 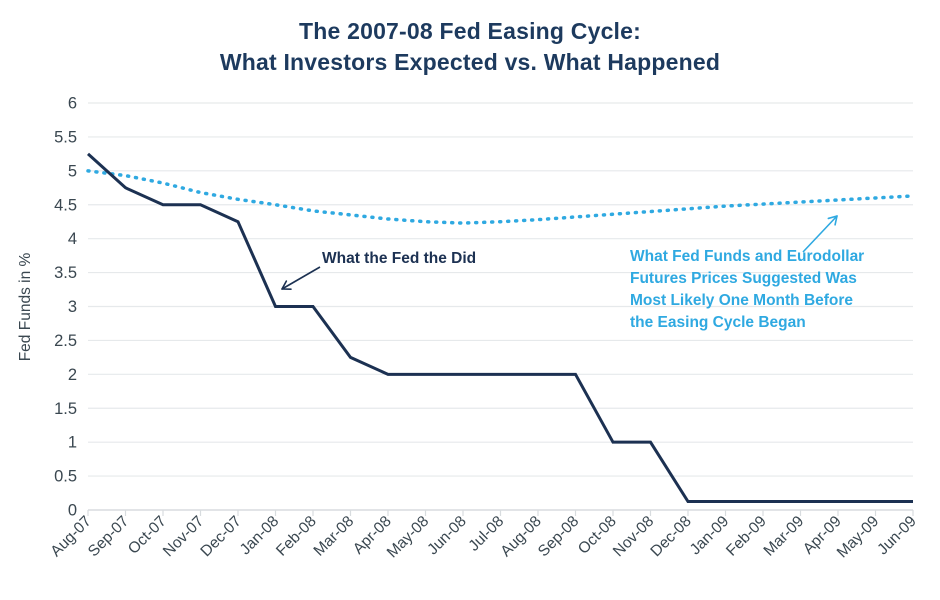 What do you see at coordinates (447, 536) in the screenshot?
I see `x-tick-label: Jun-08` at bounding box center [447, 536].